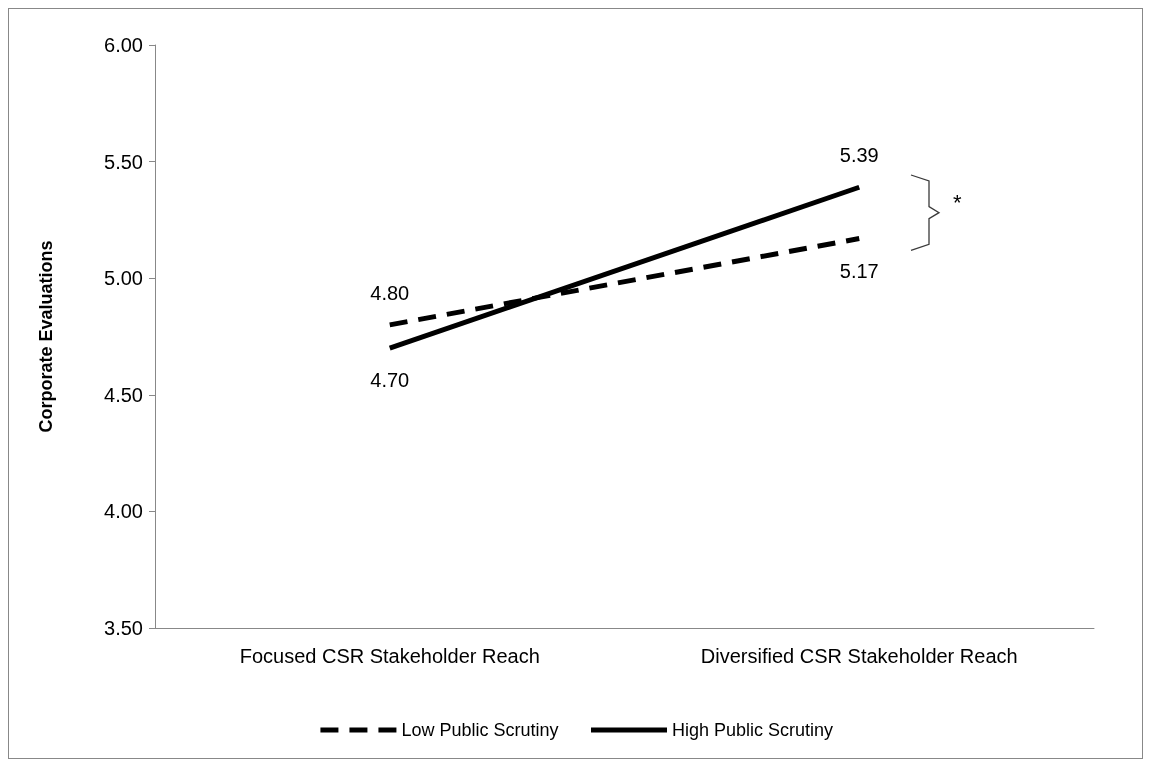  What do you see at coordinates (123, 394) in the screenshot?
I see `y-tick-label: 4.50` at bounding box center [123, 394].